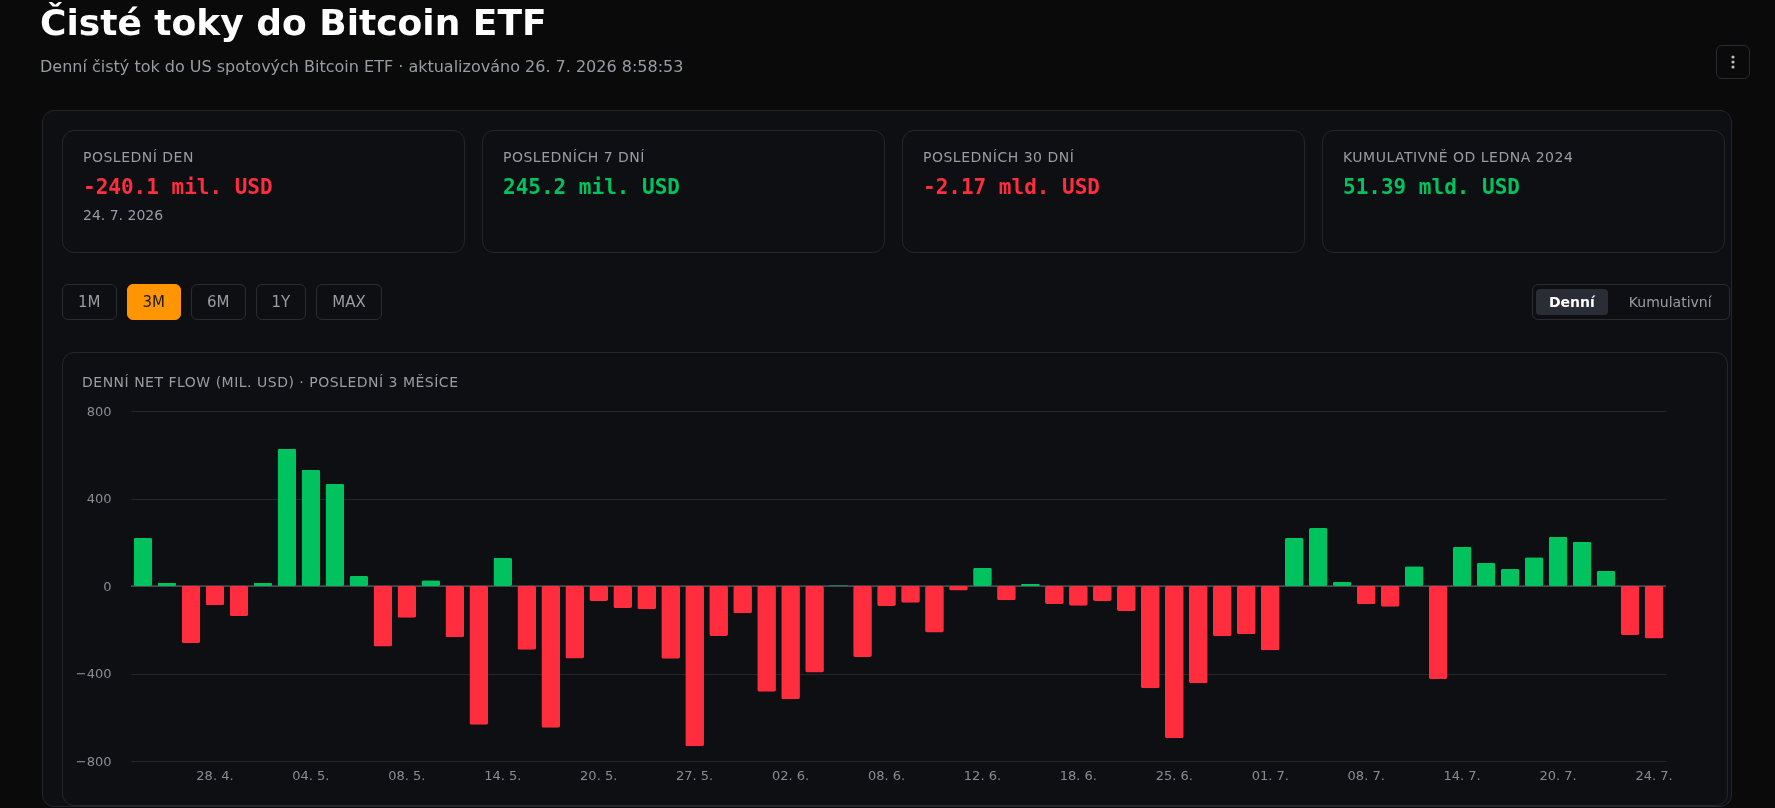 Image resolution: width=1775 pixels, height=808 pixels. I want to click on y-tick-label: 800, so click(99, 411).